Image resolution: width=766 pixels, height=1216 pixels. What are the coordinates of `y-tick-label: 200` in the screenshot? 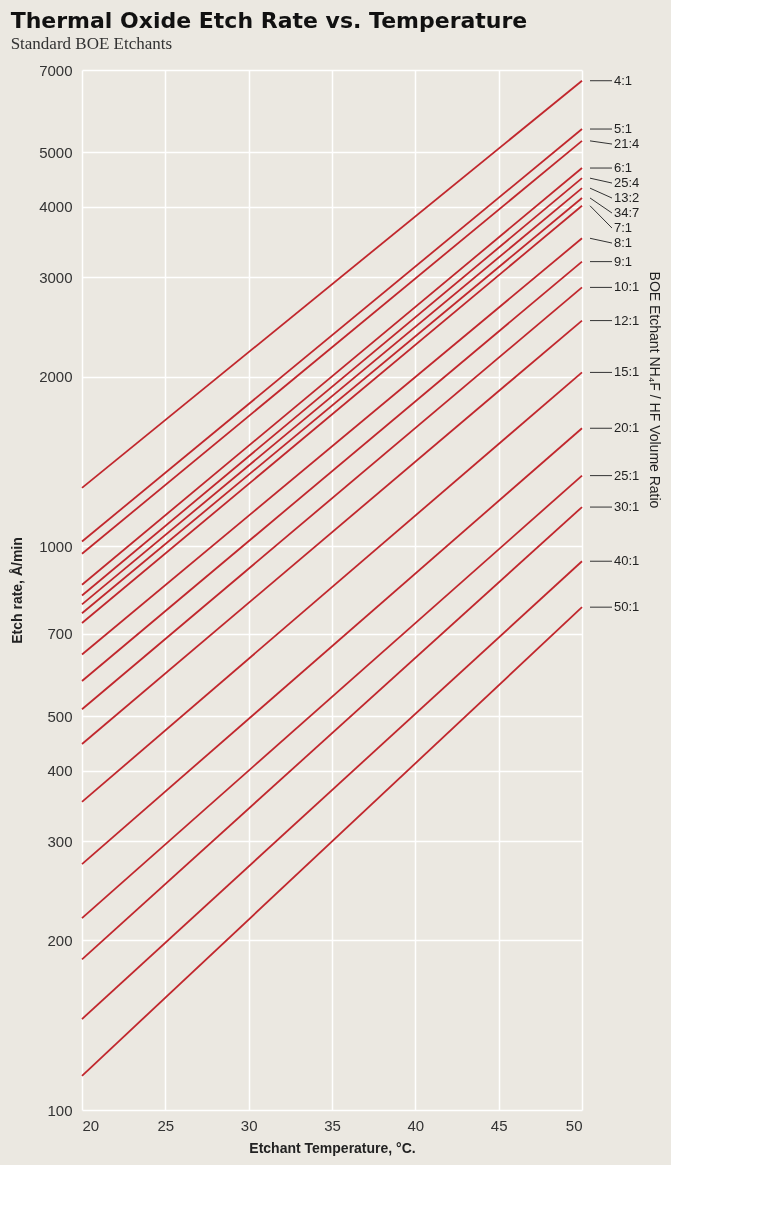 It's located at (60, 940).